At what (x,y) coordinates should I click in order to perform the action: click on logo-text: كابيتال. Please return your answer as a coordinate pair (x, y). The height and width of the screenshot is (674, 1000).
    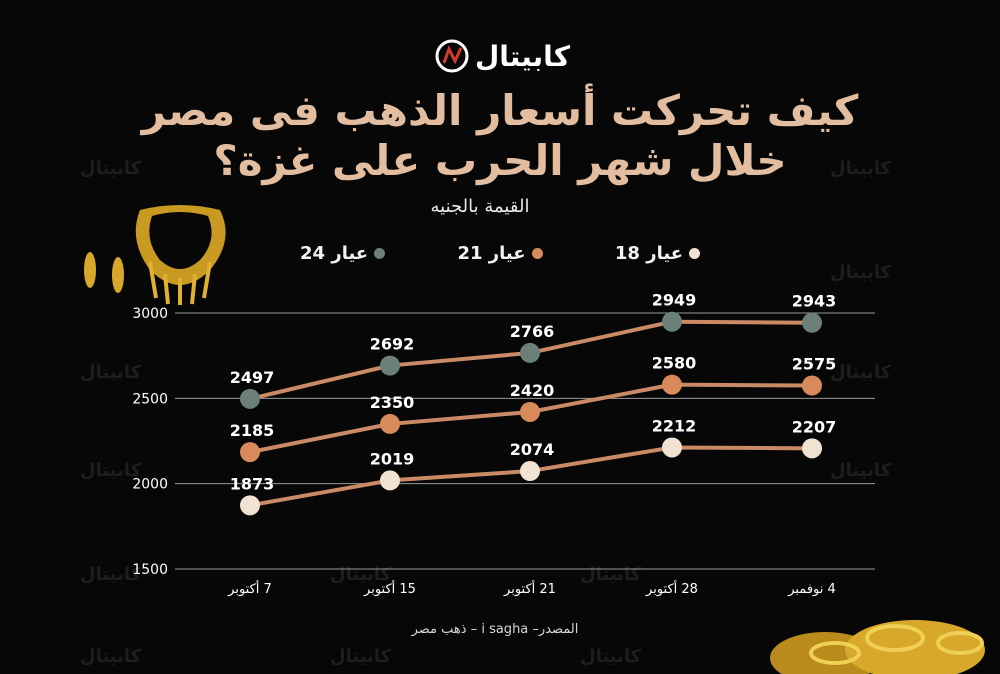
    Looking at the image, I should click on (522, 56).